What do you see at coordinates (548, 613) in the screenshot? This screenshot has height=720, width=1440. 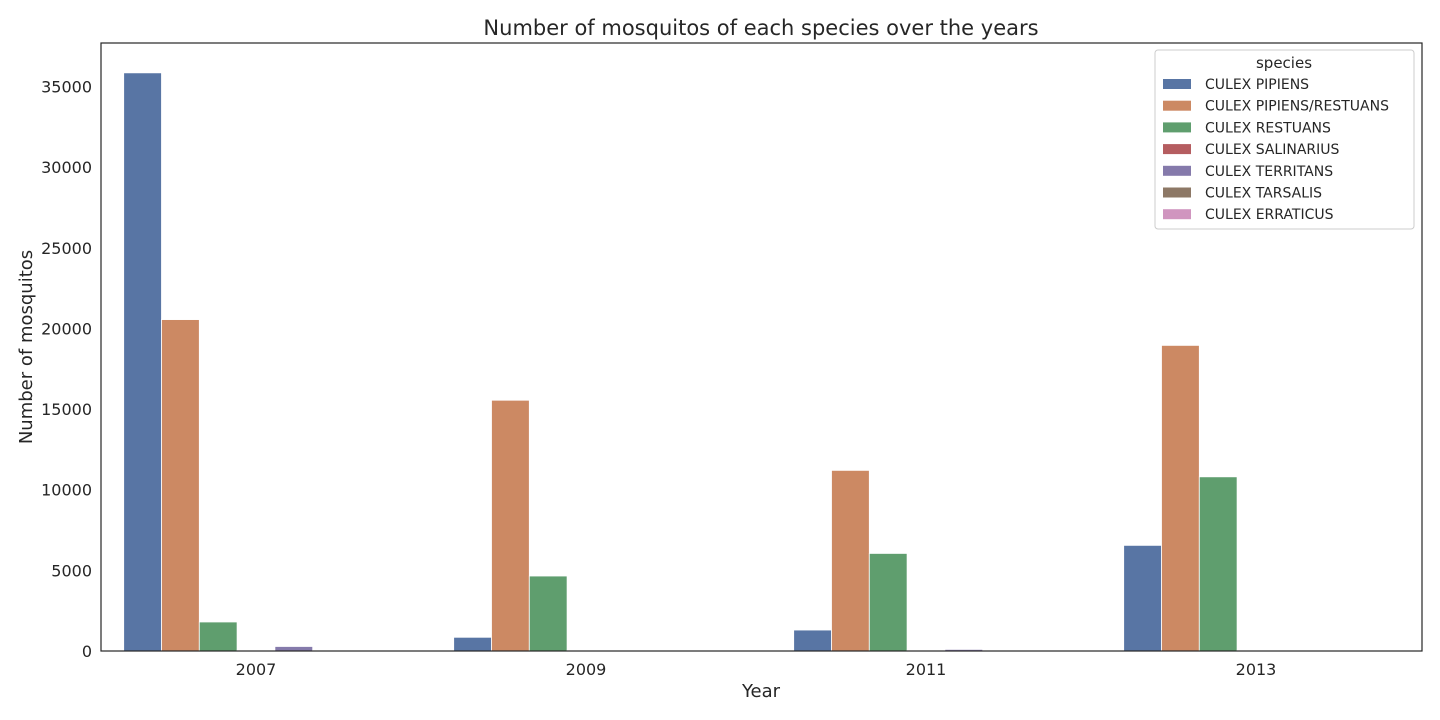 I see `bar-2009-culex-restuans` at bounding box center [548, 613].